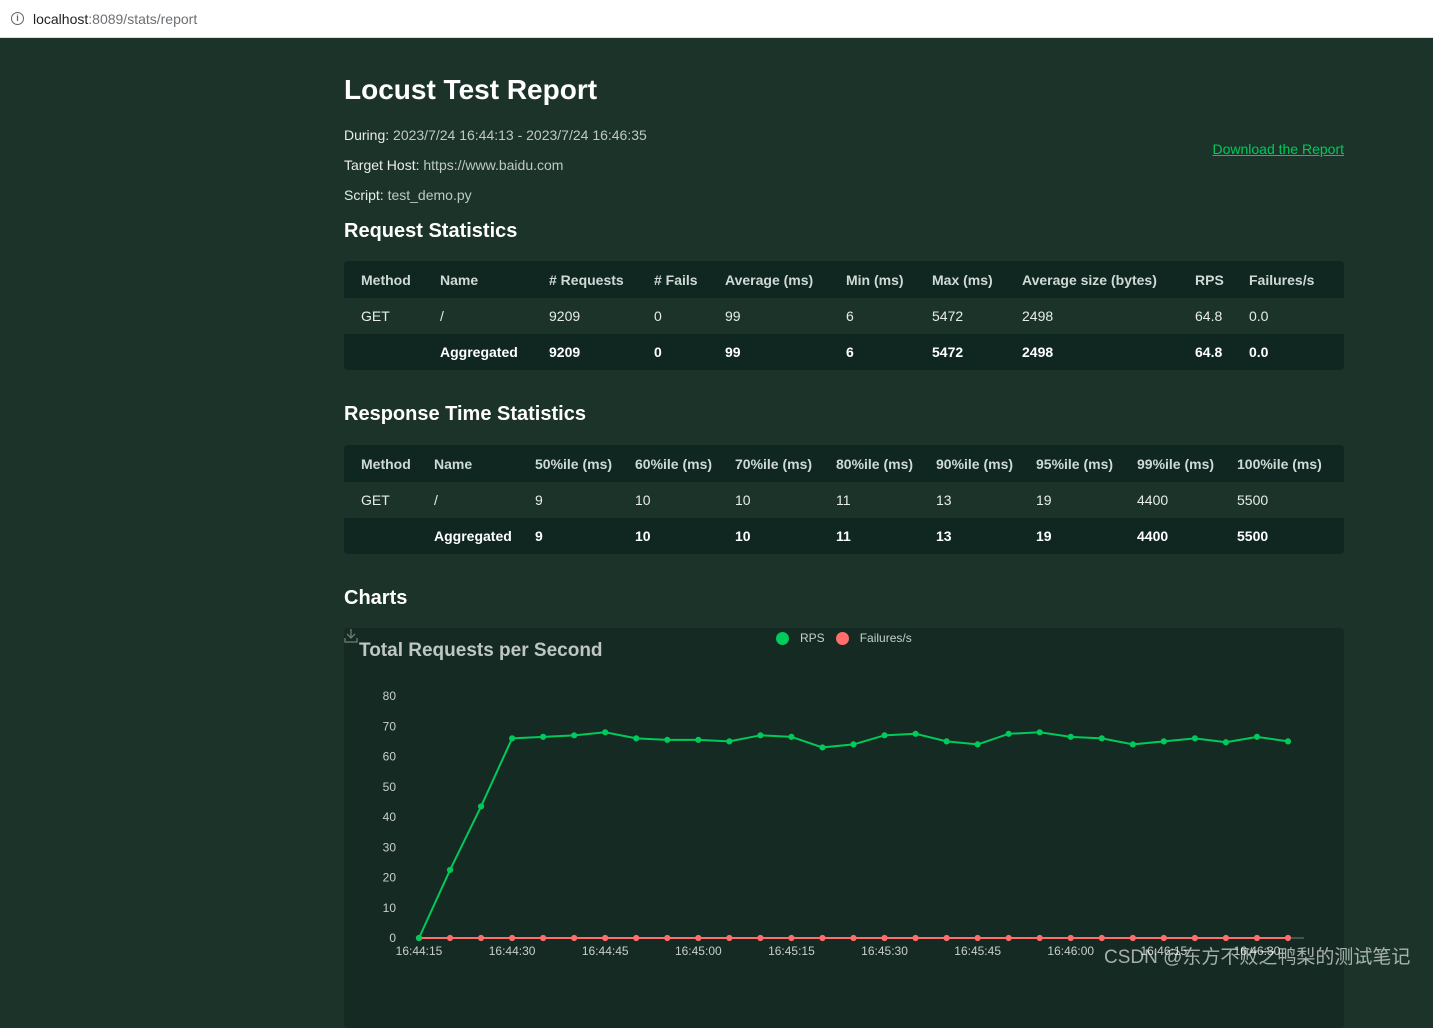 The height and width of the screenshot is (1028, 1433). Describe the element at coordinates (843, 536) in the screenshot. I see `cell-p80: 11` at that location.